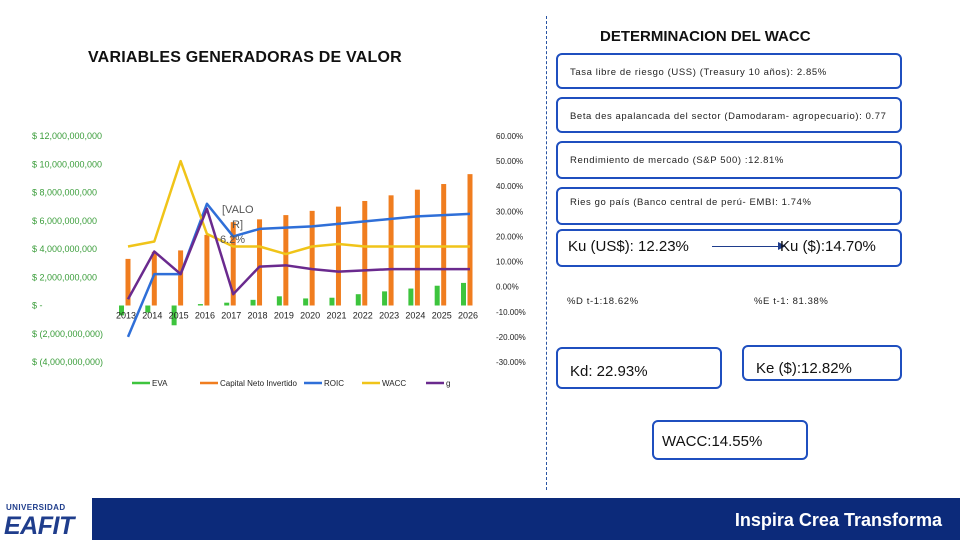 This screenshot has width=960, height=541. What do you see at coordinates (64, 193) in the screenshot?
I see `left-axis-tick: $ 8,000,000,000` at bounding box center [64, 193].